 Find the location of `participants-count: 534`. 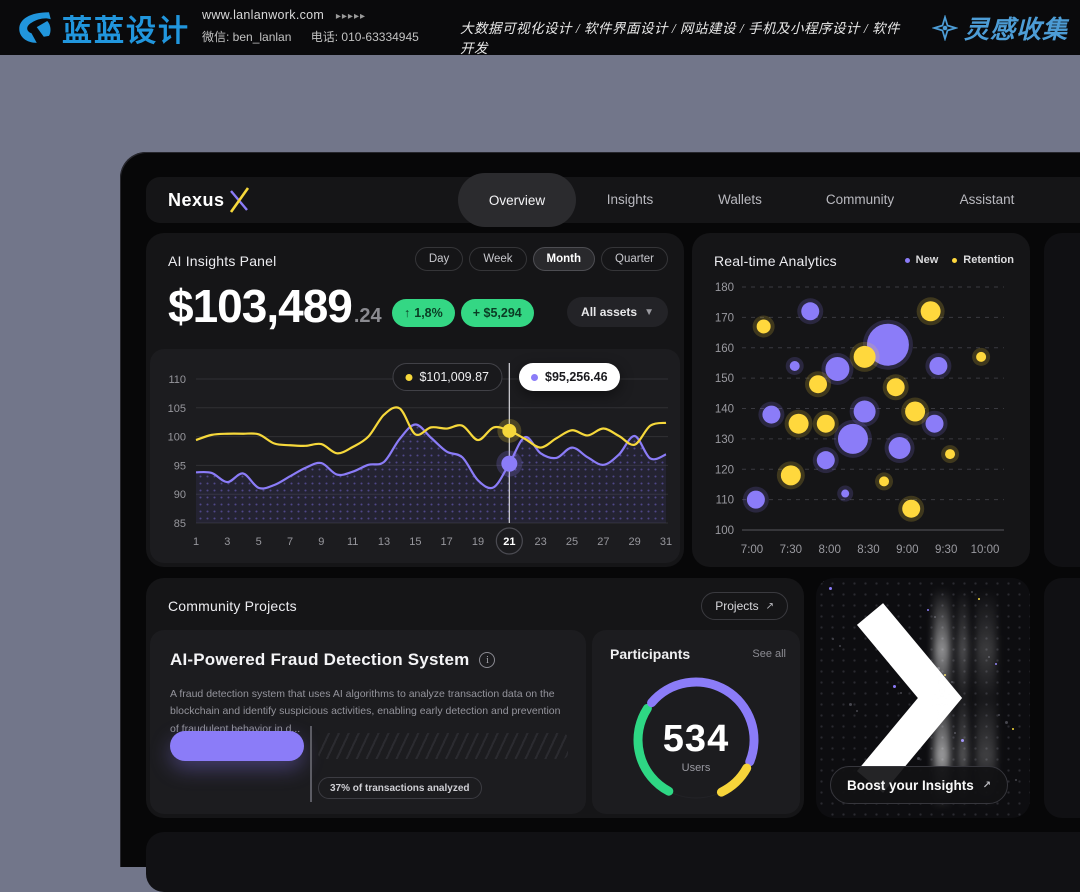

participants-count: 534 is located at coordinates (696, 739).